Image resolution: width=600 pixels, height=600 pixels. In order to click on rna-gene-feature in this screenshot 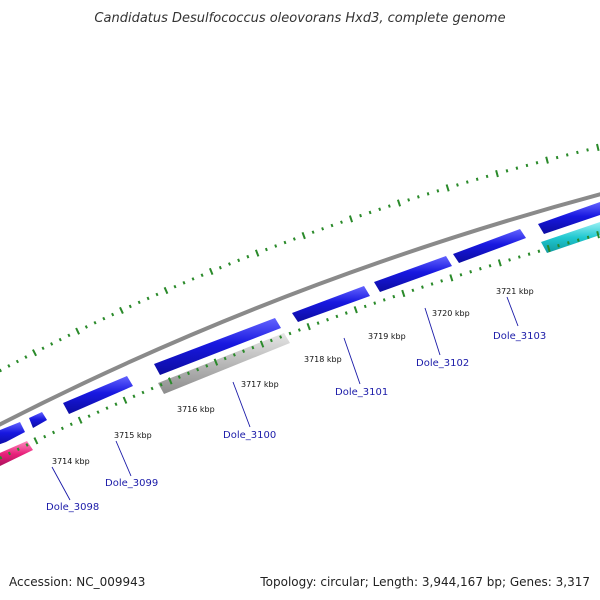, I will do `click(570, 237)`.